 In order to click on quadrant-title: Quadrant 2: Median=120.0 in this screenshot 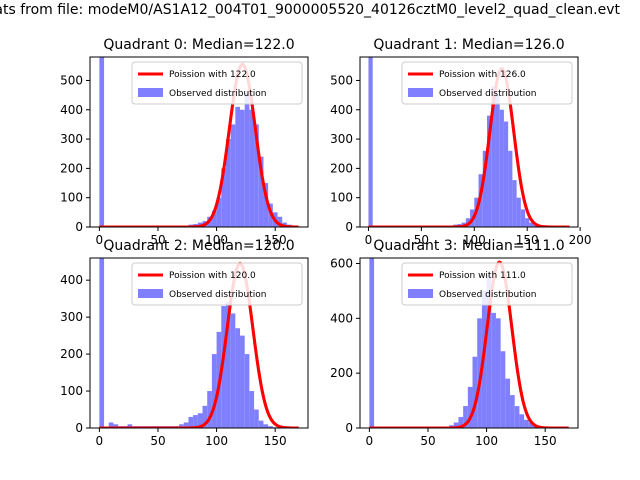, I will do `click(198, 246)`.